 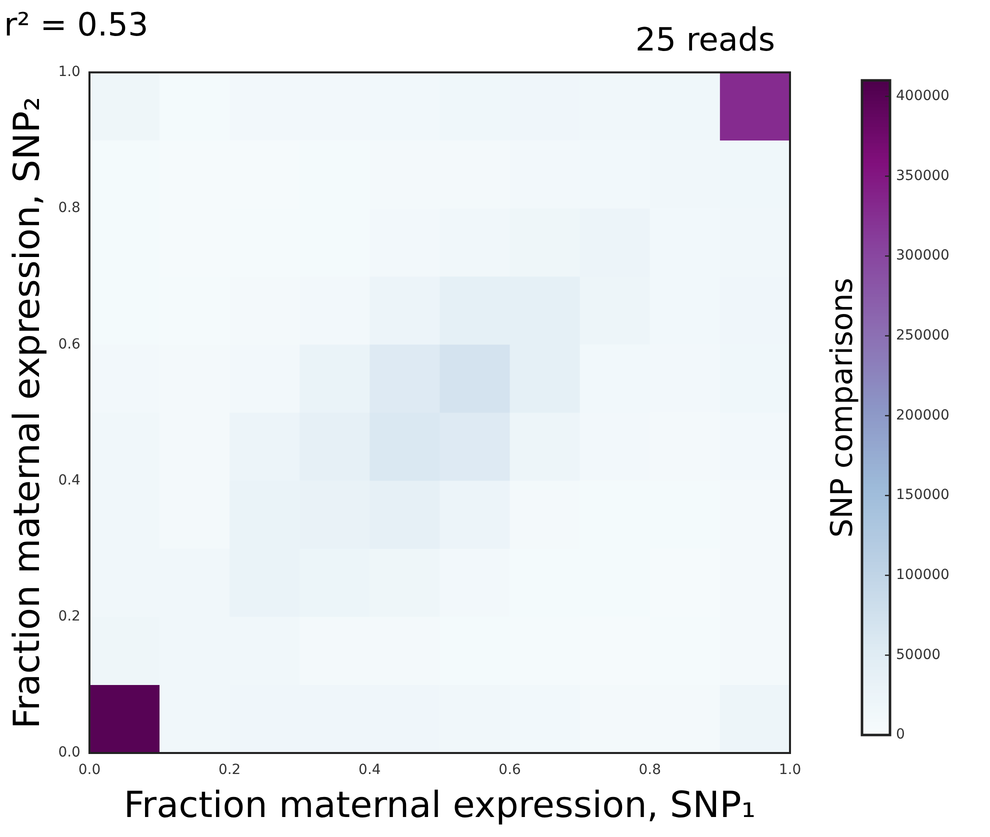 What do you see at coordinates (923, 256) in the screenshot?
I see `color-bar-label: 300000` at bounding box center [923, 256].